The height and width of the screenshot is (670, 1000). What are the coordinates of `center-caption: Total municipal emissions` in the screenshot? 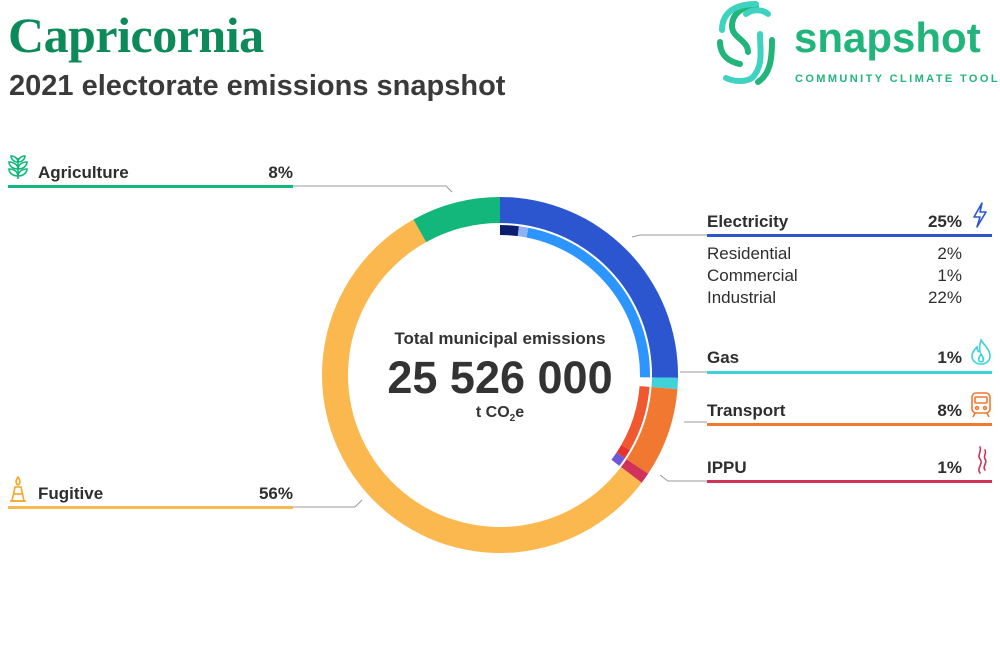 It's located at (500, 338).